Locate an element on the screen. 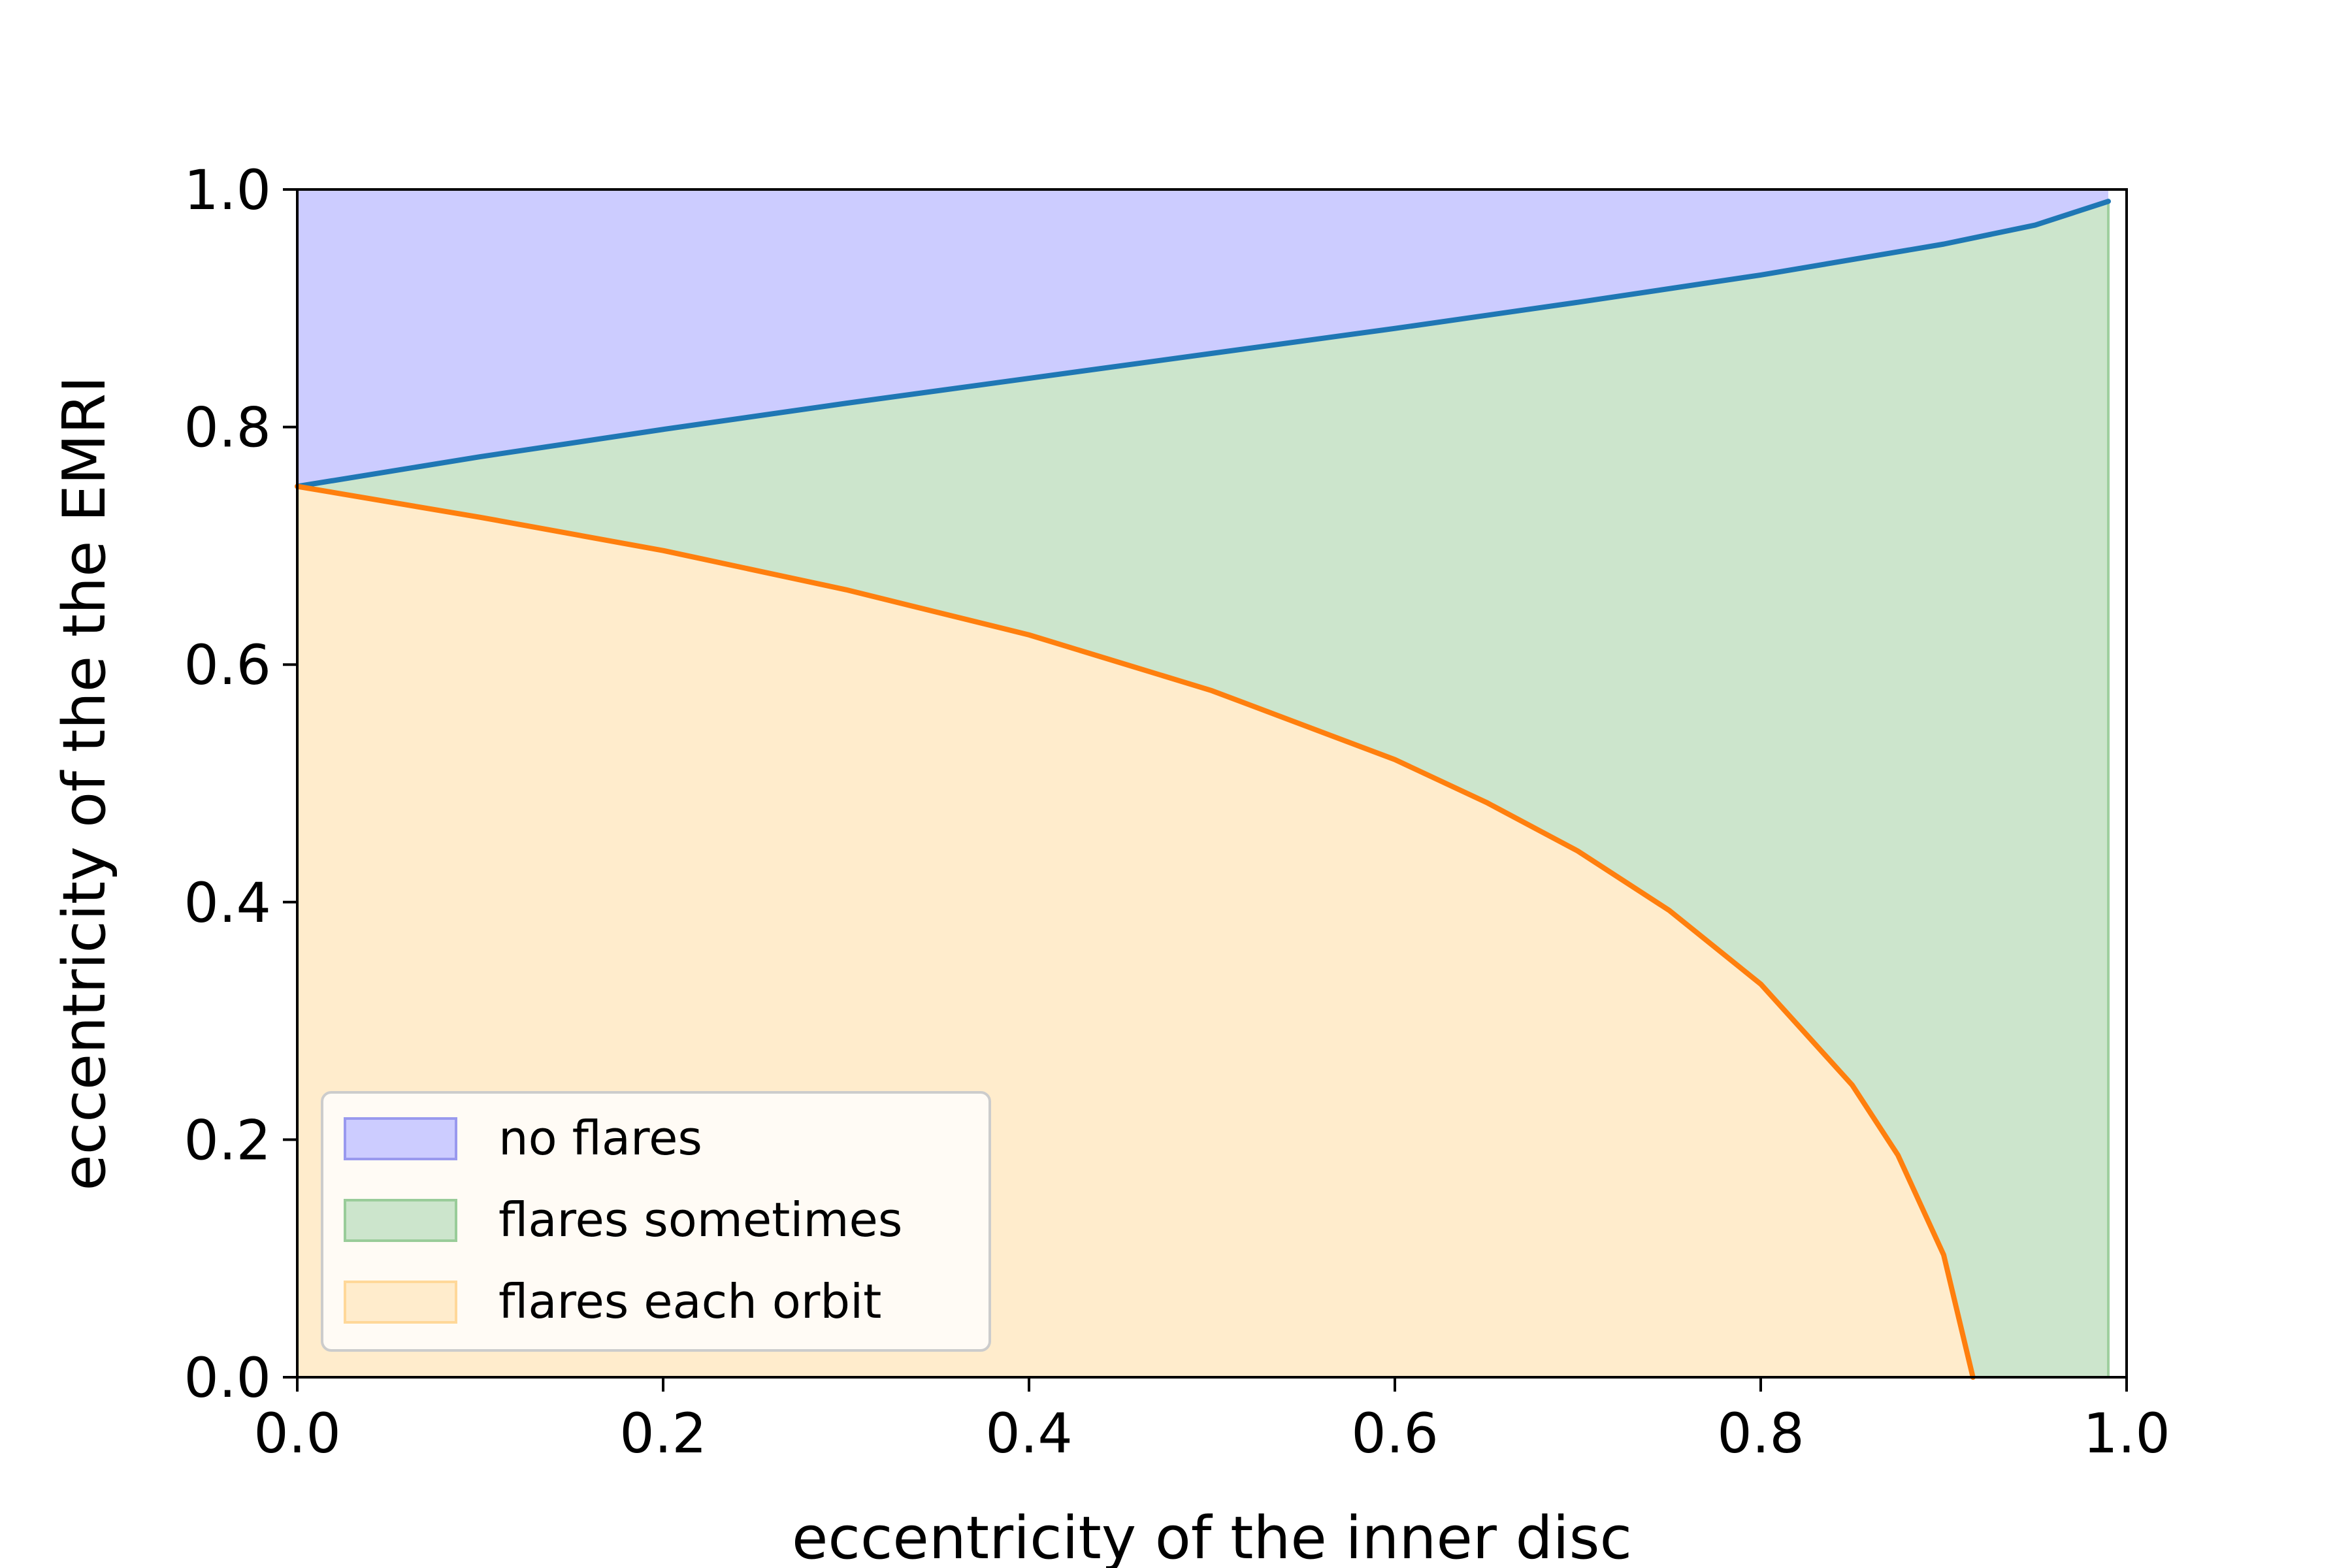 The width and height of the screenshot is (2352, 1568). x-tick-label: 0.2 is located at coordinates (663, 1433).